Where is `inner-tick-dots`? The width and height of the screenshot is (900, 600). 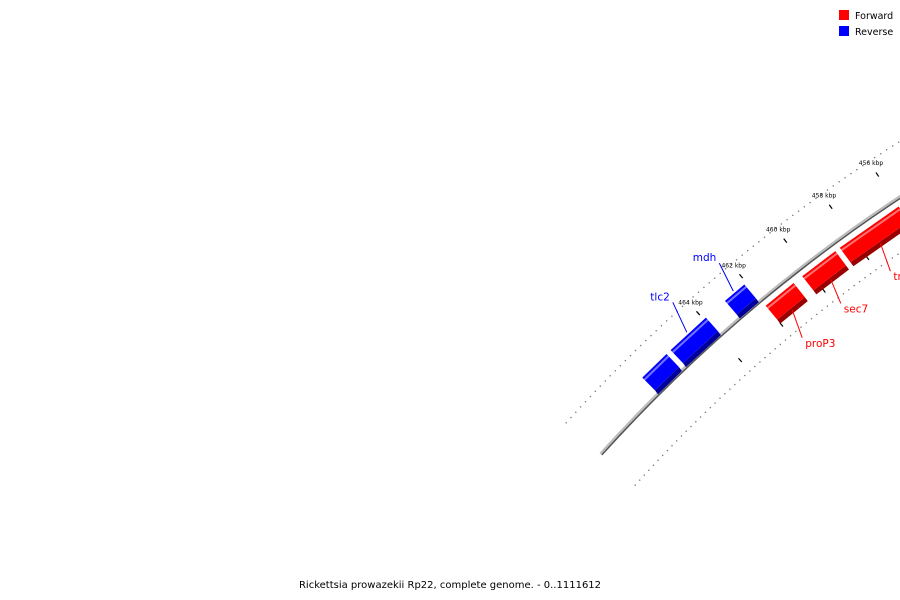
inner-tick-dots is located at coordinates (766, 369).